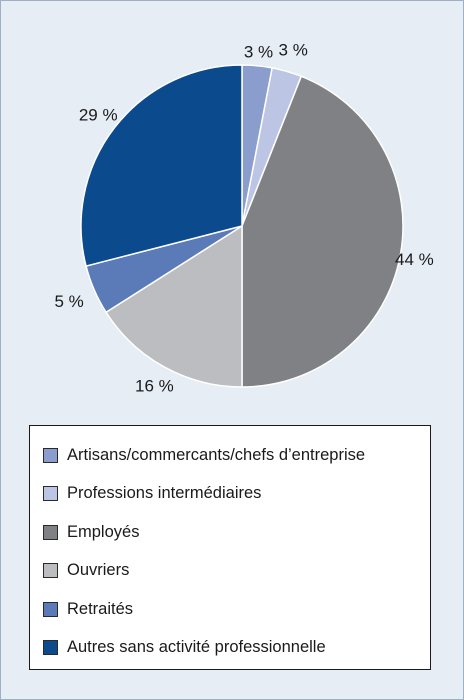  I want to click on legend-label: Artisans/commercants/chefs d’entreprise, so click(216, 454).